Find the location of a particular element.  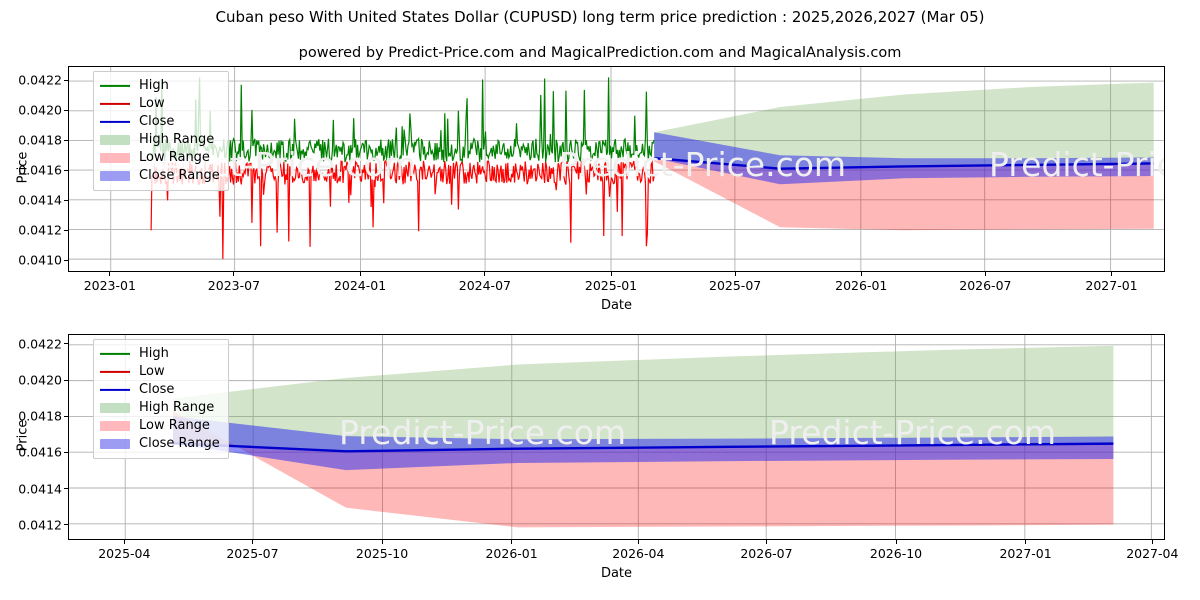

x-axis-tick-label: 2025-01 is located at coordinates (611, 285).